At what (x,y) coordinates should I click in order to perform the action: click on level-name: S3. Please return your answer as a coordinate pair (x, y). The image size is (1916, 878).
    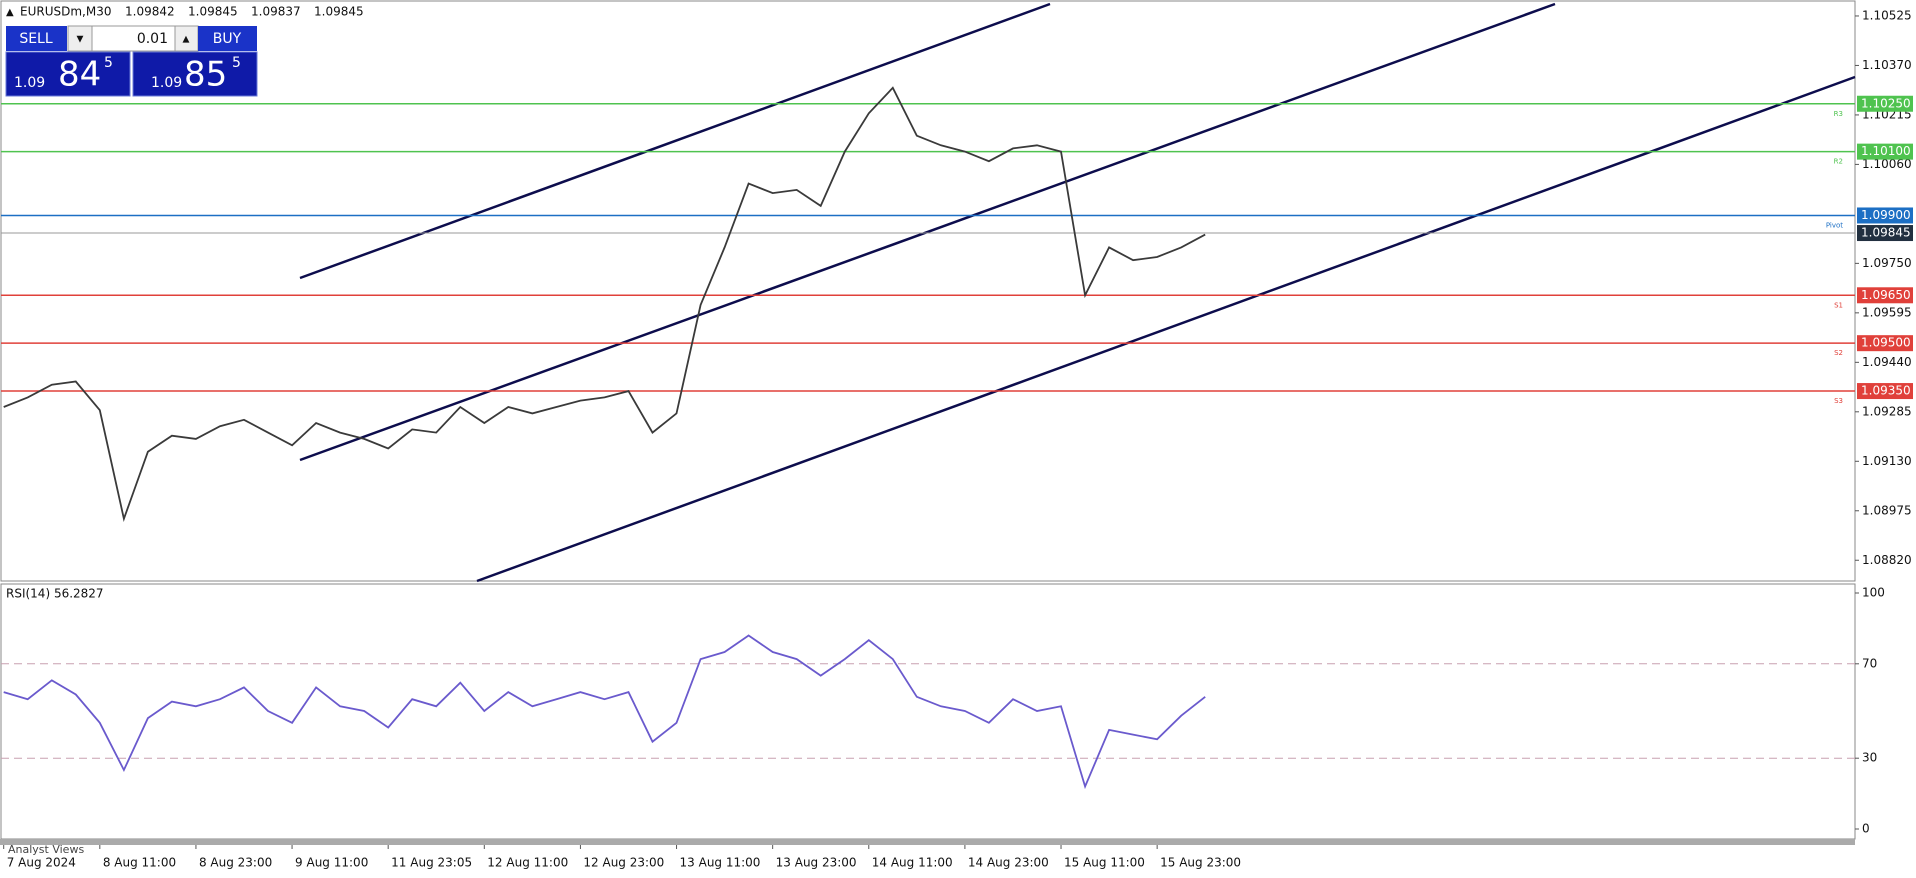
    Looking at the image, I should click on (1838, 401).